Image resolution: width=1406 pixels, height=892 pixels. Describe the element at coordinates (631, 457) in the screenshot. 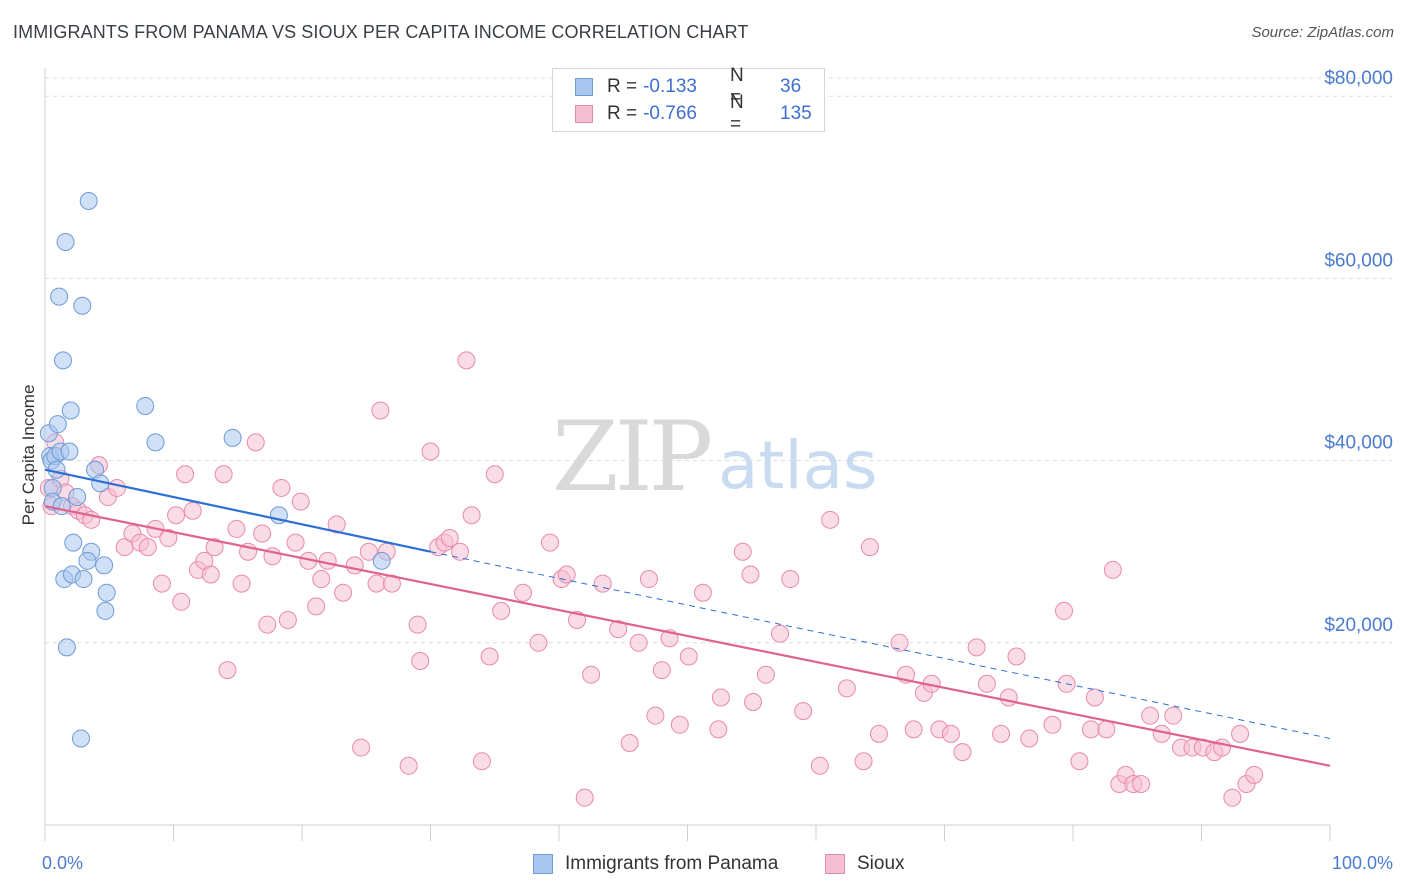

I see `watermark-zip: ZIP` at that location.